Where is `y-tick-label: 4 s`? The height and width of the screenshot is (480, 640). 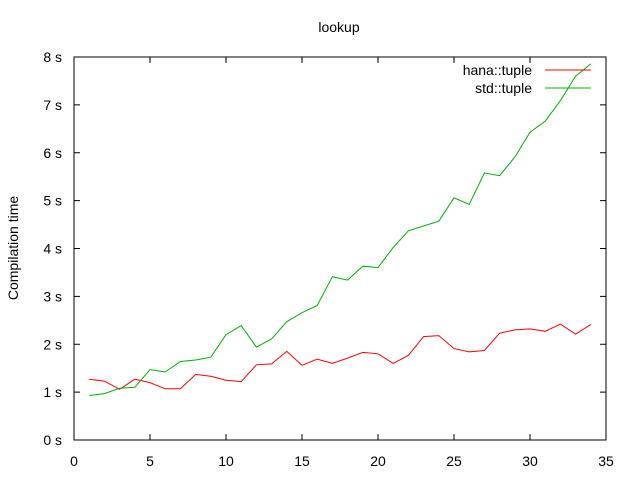
y-tick-label: 4 s is located at coordinates (52, 249).